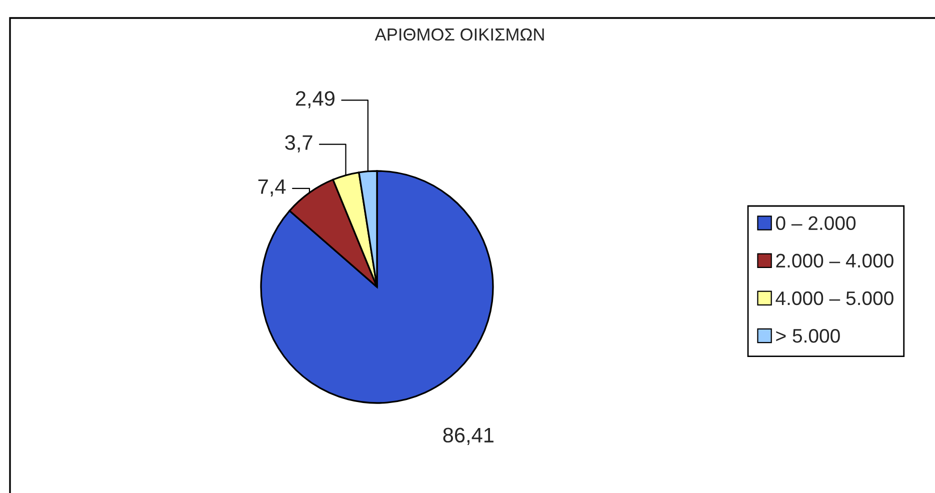 This screenshot has width=935, height=493. I want to click on legend-label: 2.000 – 4.000, so click(835, 261).